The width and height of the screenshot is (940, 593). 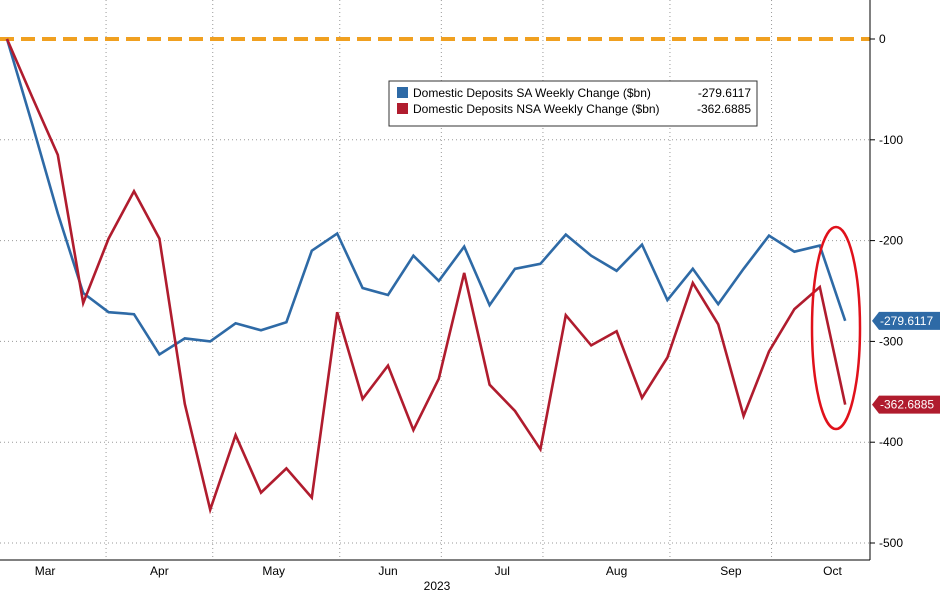 I want to click on y-tick-label: 0, so click(x=882, y=39).